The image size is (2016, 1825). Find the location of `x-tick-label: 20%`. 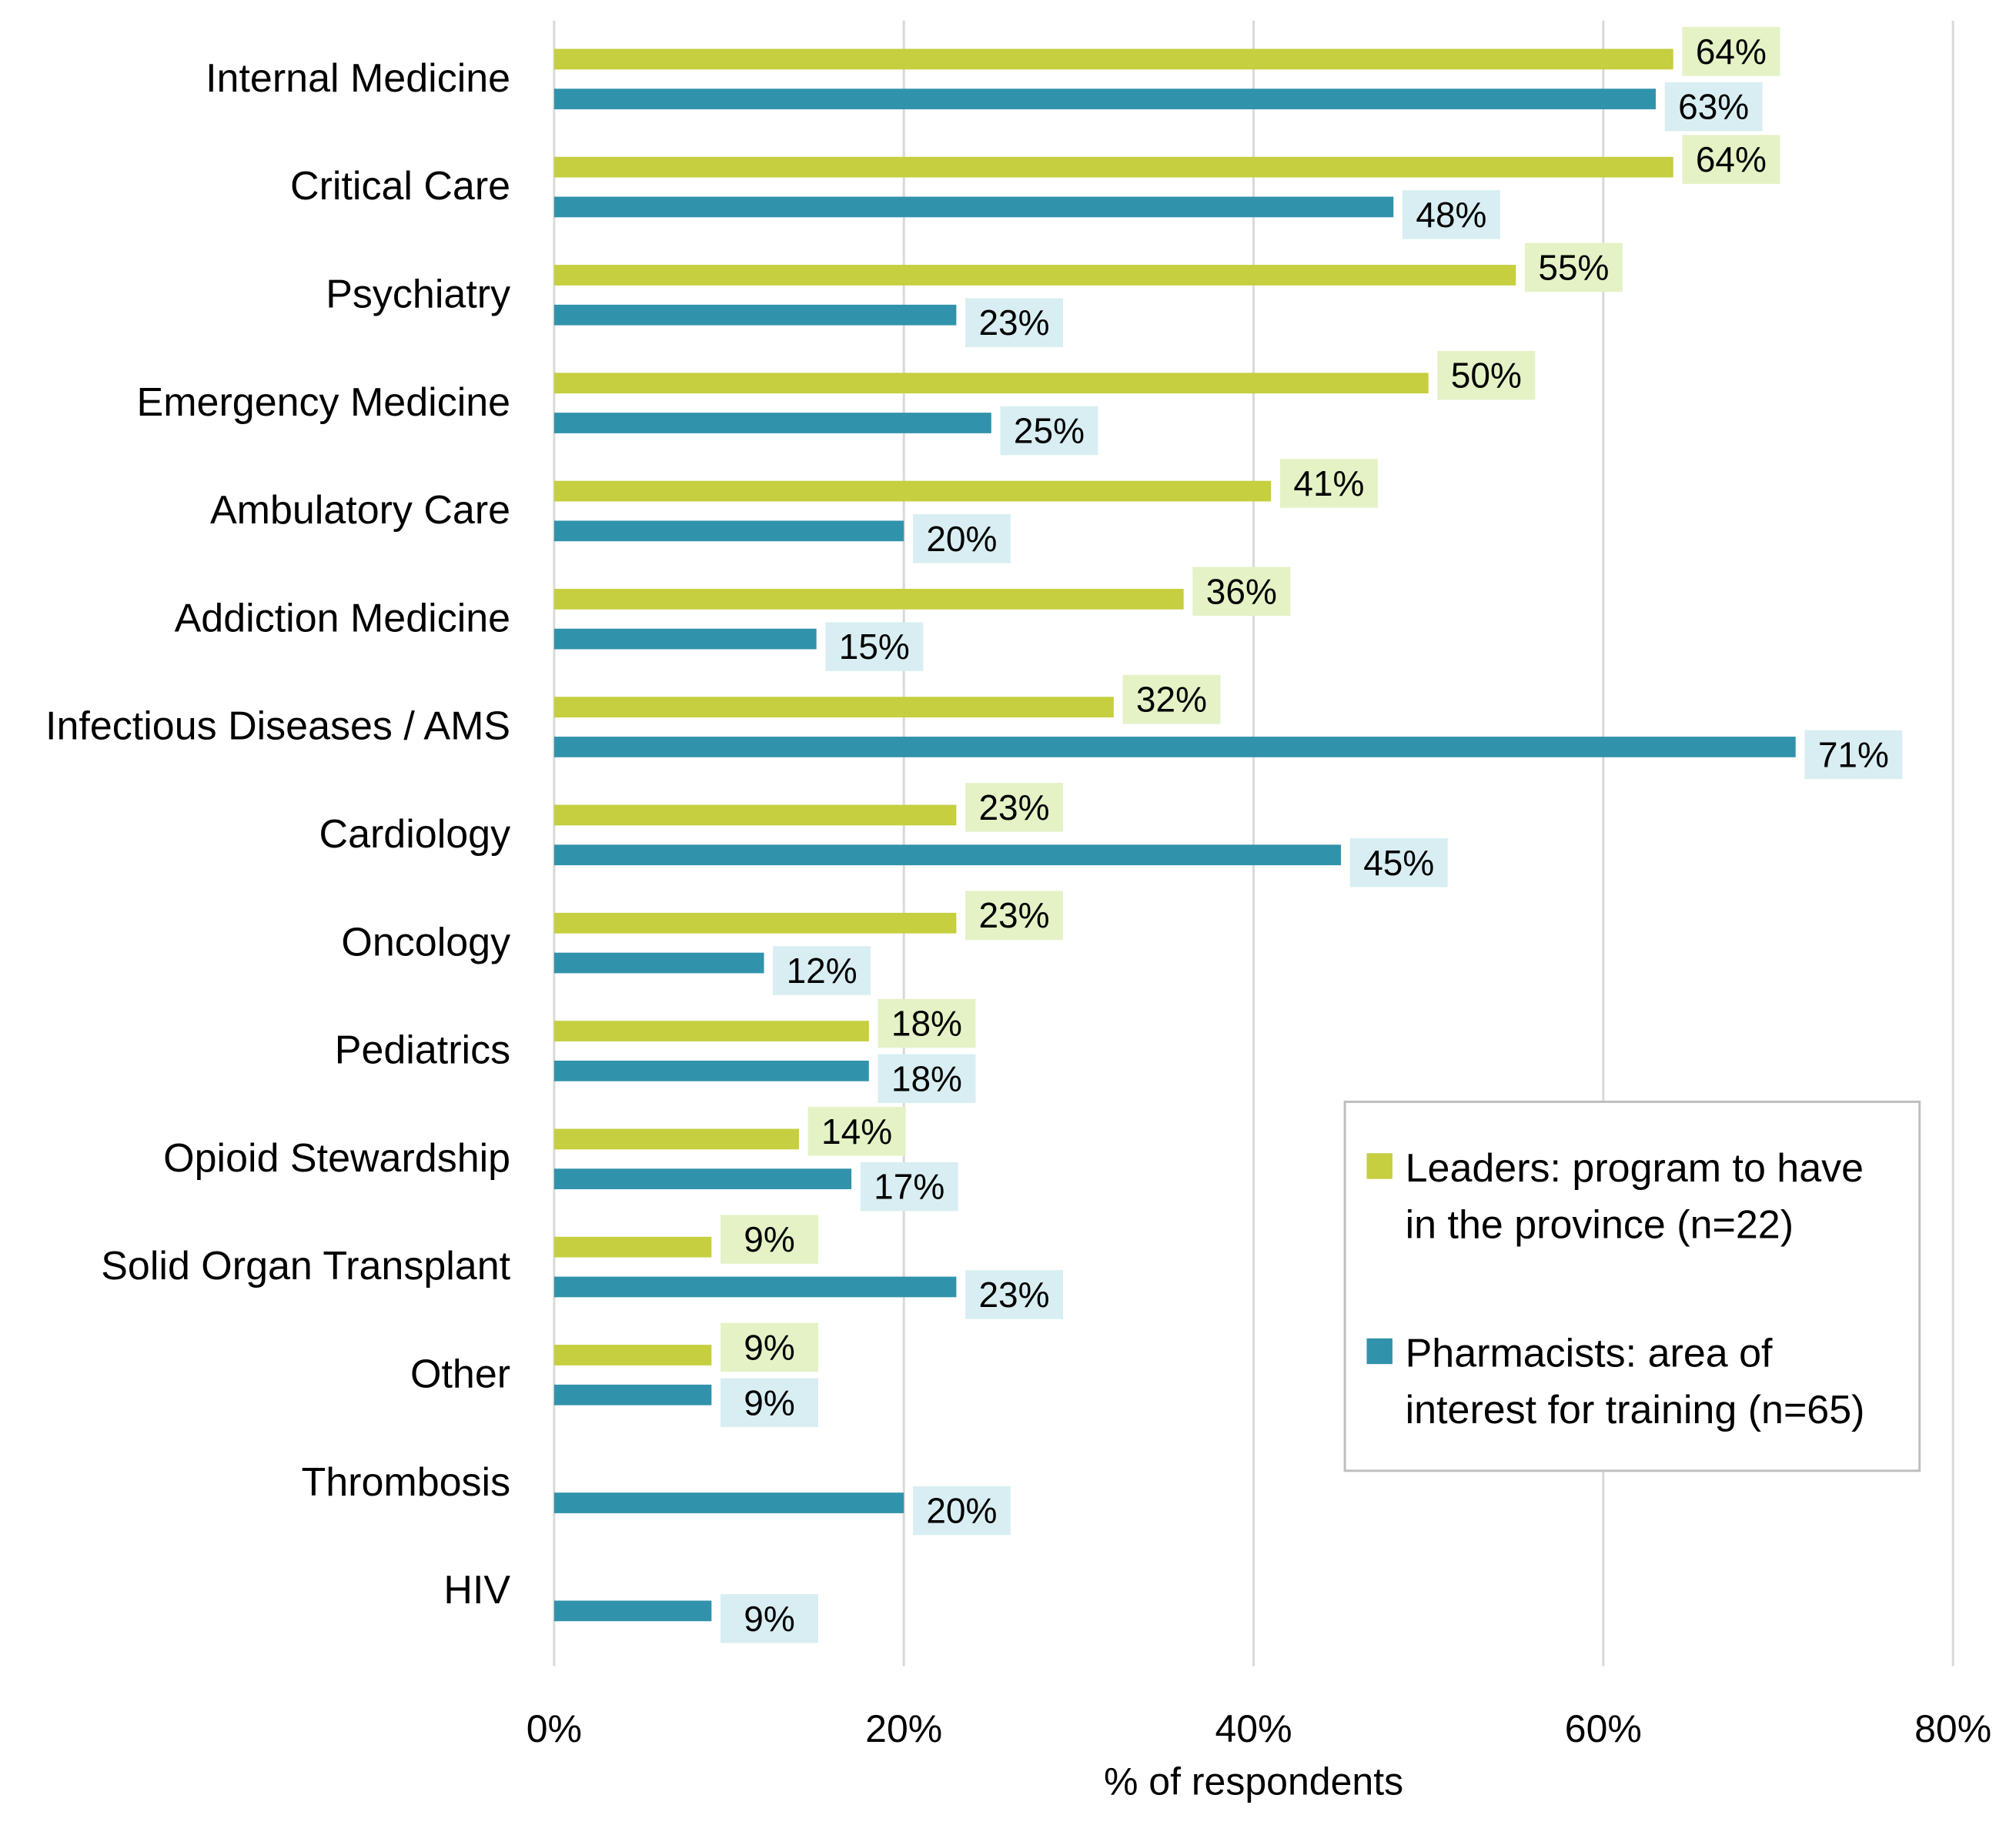

x-tick-label: 20% is located at coordinates (903, 1728).